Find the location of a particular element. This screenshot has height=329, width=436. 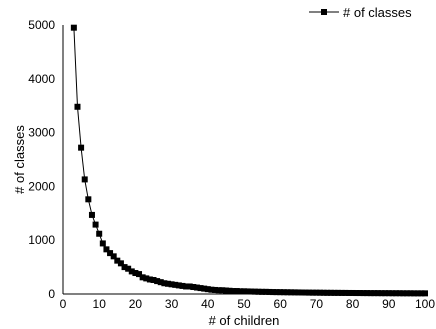

legend-marker is located at coordinates (324, 12).